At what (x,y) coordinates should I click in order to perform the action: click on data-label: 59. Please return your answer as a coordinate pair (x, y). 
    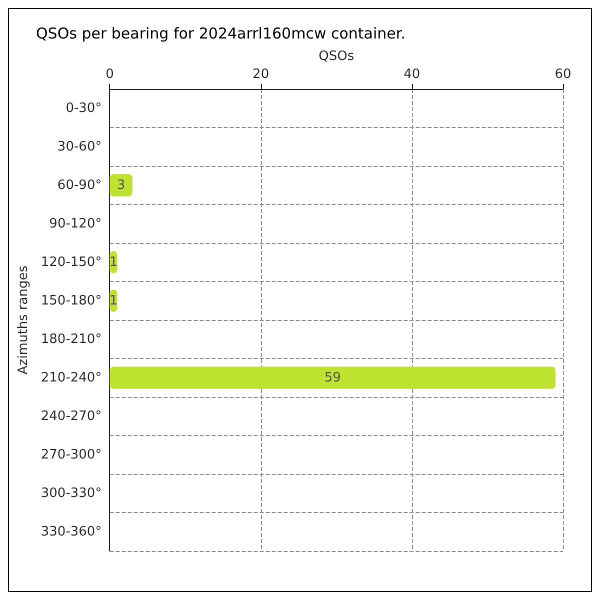
    Looking at the image, I should click on (332, 378).